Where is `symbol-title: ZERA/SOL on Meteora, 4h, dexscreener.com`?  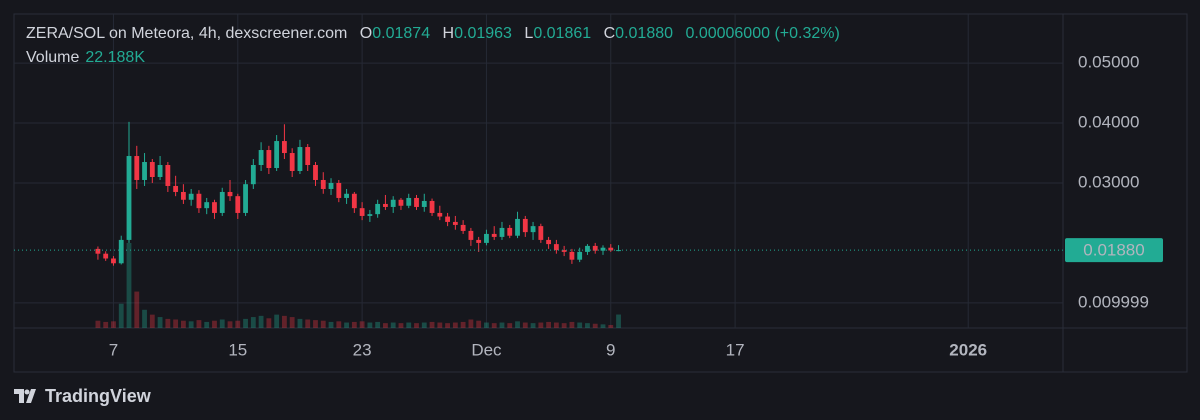
symbol-title: ZERA/SOL on Meteora, 4h, dexscreener.com is located at coordinates (187, 33).